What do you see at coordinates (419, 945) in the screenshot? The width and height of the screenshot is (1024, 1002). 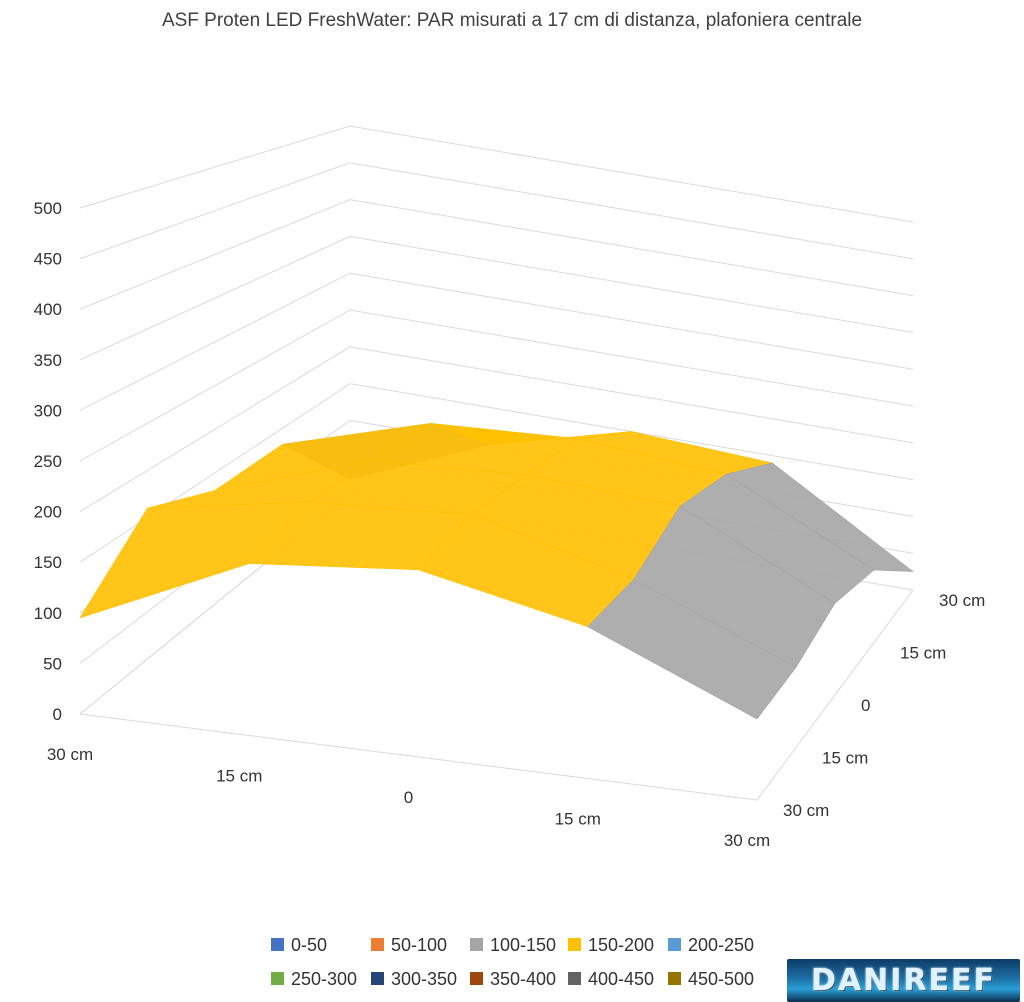 I see `legend-label: 50-100` at bounding box center [419, 945].